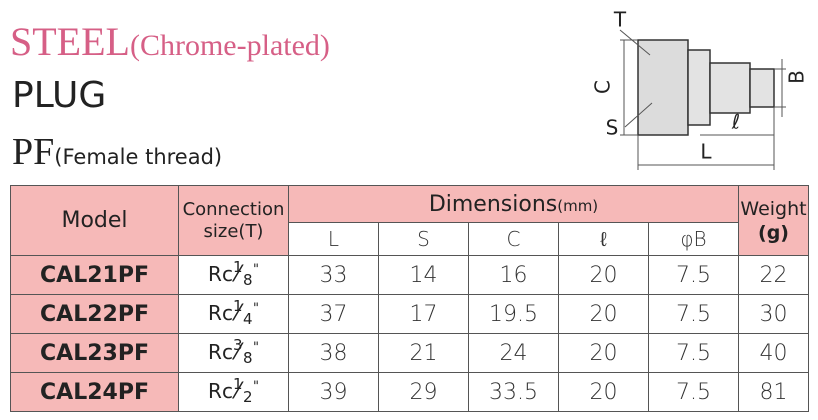 The height and width of the screenshot is (420, 818). What do you see at coordinates (513, 353) in the screenshot?
I see `dimension-value: 24` at bounding box center [513, 353].